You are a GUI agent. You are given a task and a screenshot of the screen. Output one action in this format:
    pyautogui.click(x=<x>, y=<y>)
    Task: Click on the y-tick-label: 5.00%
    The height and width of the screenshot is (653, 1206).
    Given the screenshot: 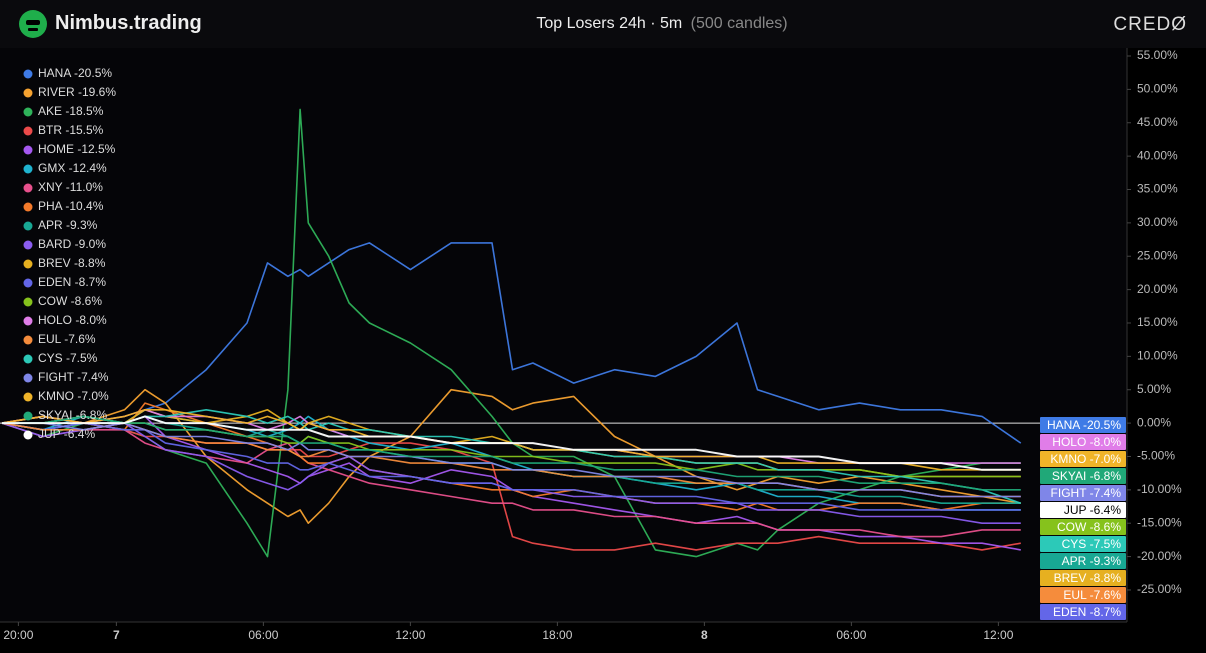 What is the action you would take?
    pyautogui.click(x=1154, y=389)
    